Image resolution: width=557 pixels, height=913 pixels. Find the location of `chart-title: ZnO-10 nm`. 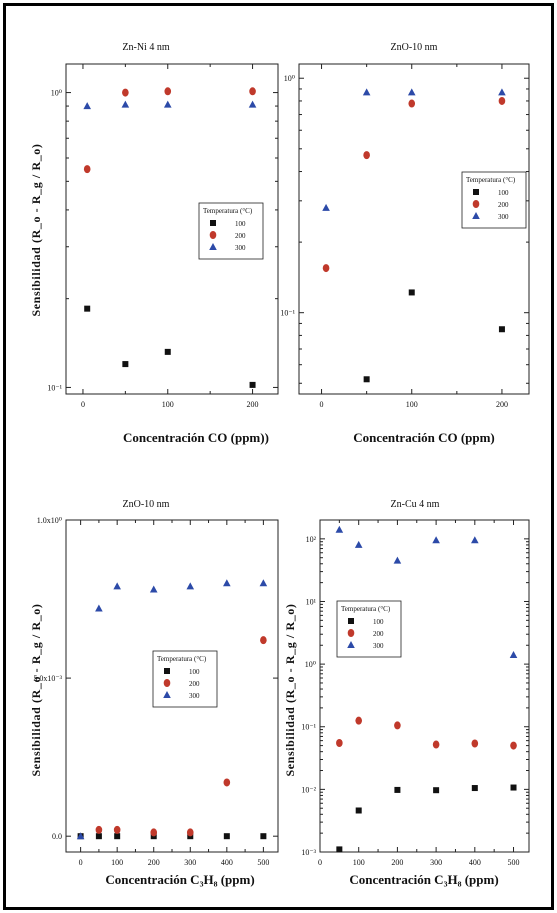

chart-title: ZnO-10 nm is located at coordinates (146, 504).